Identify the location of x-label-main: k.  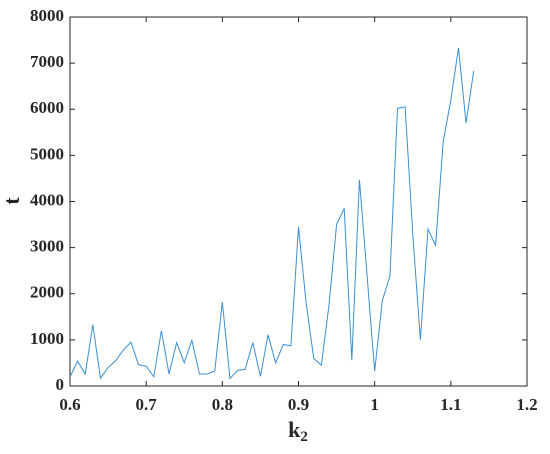
(294, 429).